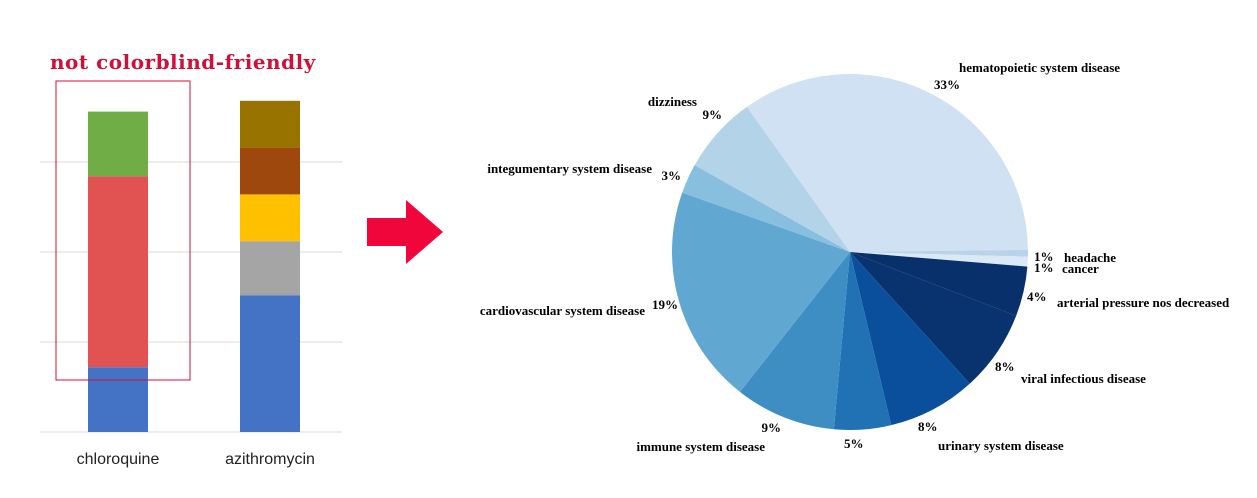  Describe the element at coordinates (1143, 302) in the screenshot. I see `slice-label: arterial pressure nos decreased` at that location.